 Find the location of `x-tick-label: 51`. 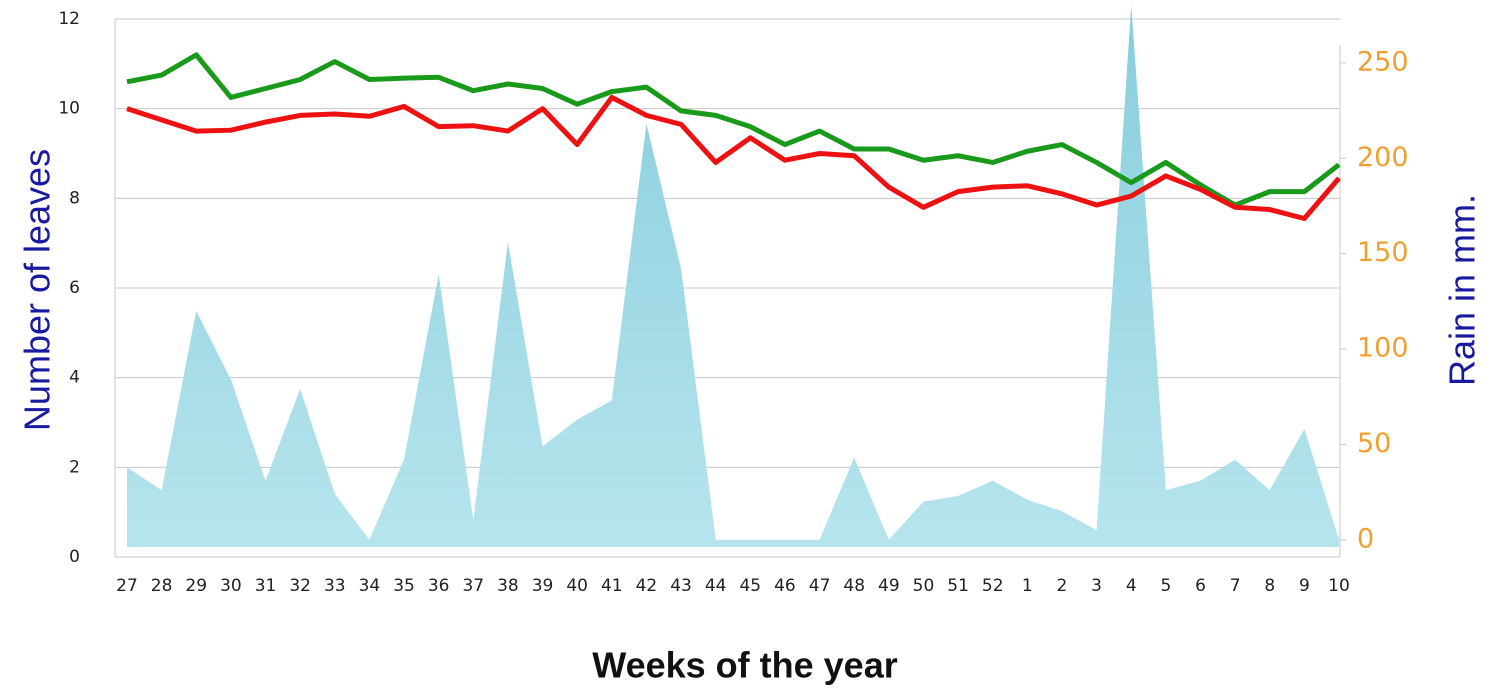

x-tick-label: 51 is located at coordinates (958, 586).